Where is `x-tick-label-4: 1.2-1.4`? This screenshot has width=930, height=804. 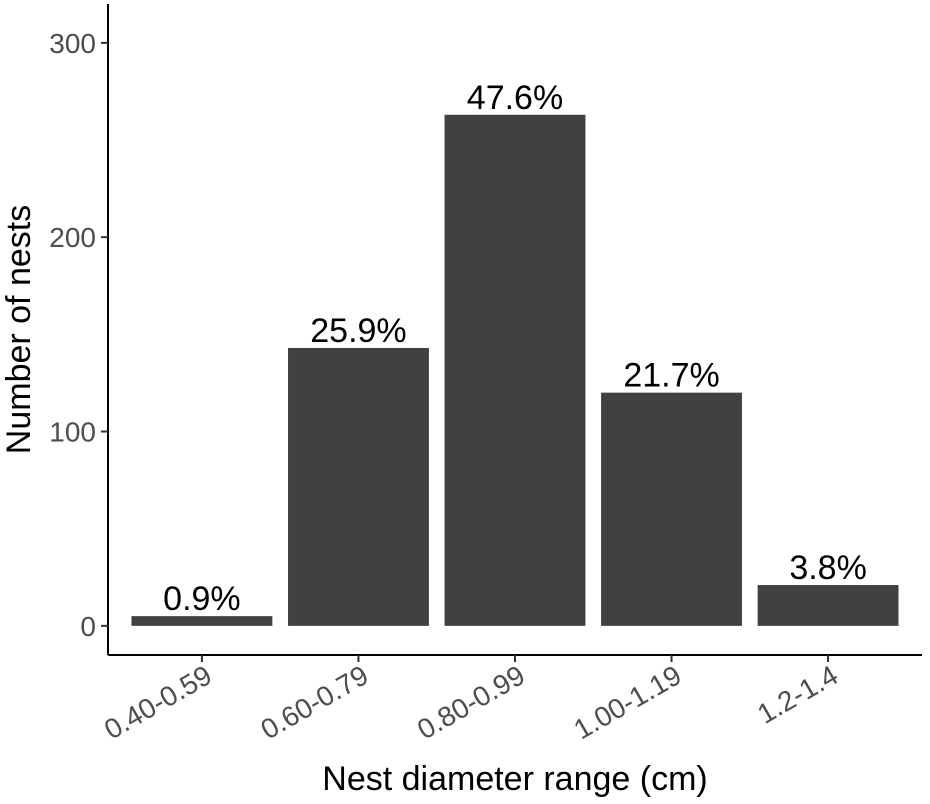
x-tick-label-4: 1.2-1.4 is located at coordinates (797, 694).